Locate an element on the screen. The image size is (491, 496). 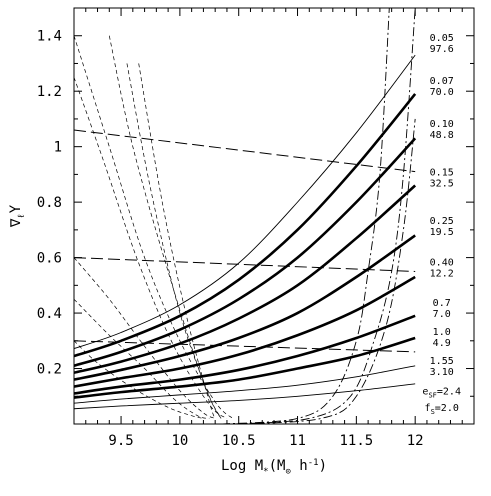
curve-label: 12.2 is located at coordinates (442, 274).